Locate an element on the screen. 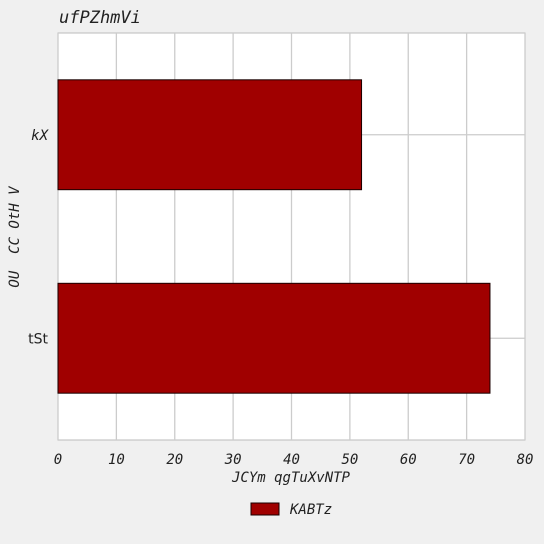  y-tick-label: tSt is located at coordinates (38, 339).